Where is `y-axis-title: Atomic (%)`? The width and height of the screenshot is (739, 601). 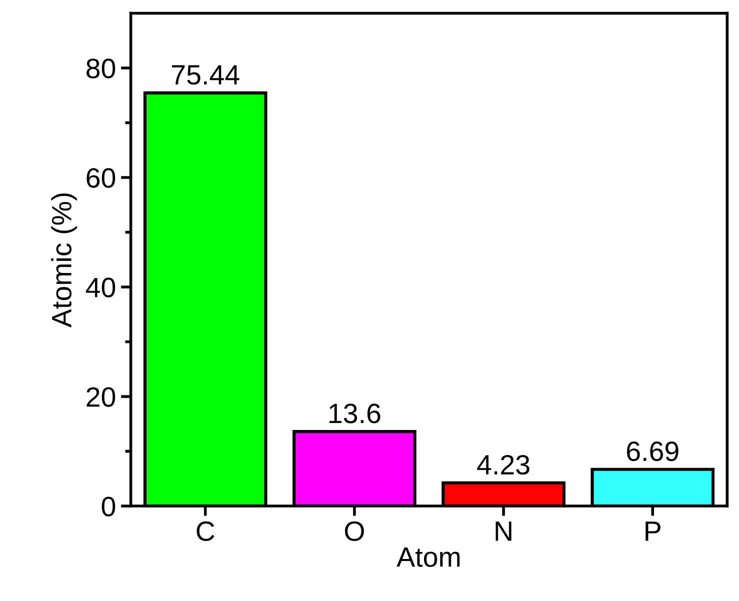
y-axis-title: Atomic (%) is located at coordinates (64, 260).